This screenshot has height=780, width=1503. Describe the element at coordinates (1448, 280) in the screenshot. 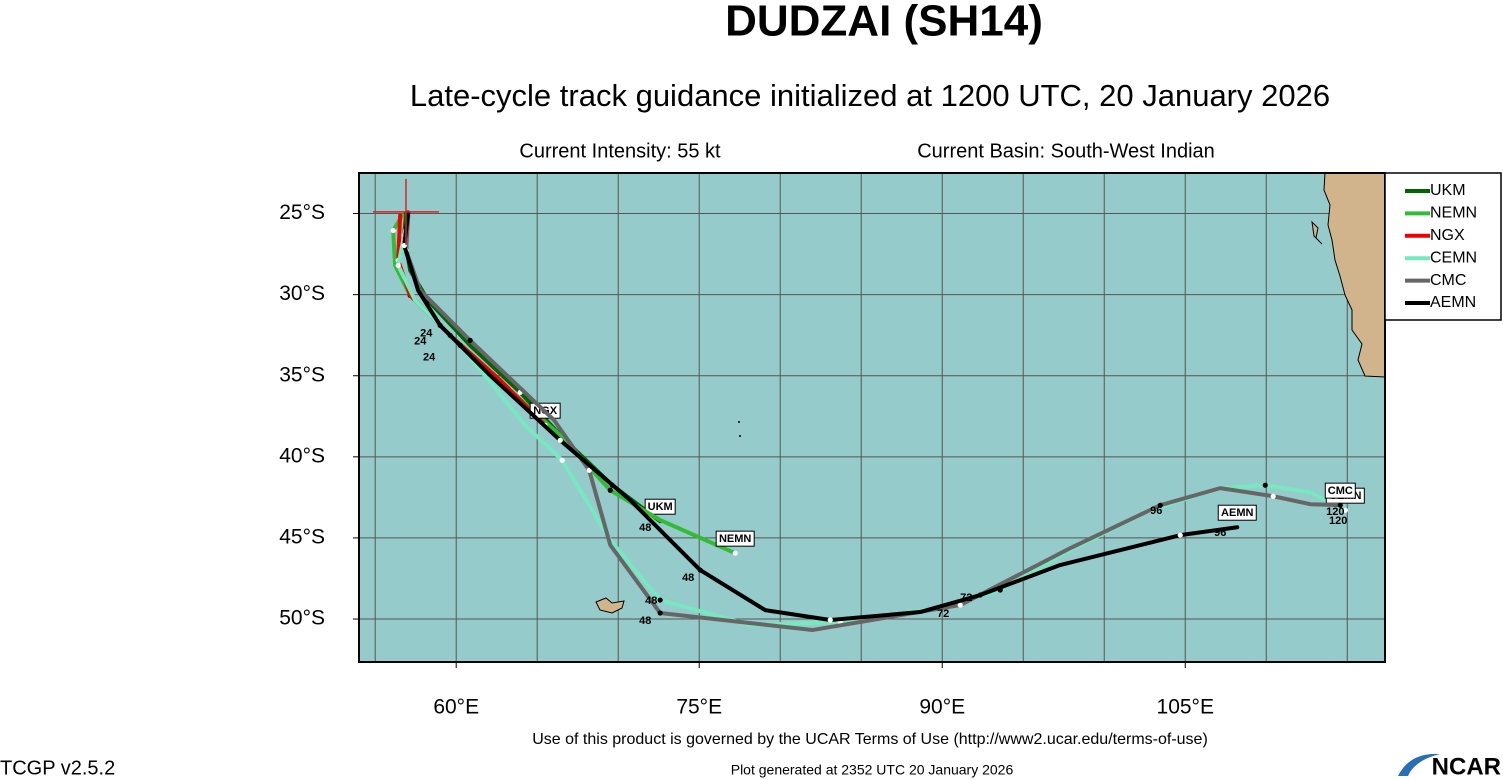

I see `legend-label: CMC` at that location.